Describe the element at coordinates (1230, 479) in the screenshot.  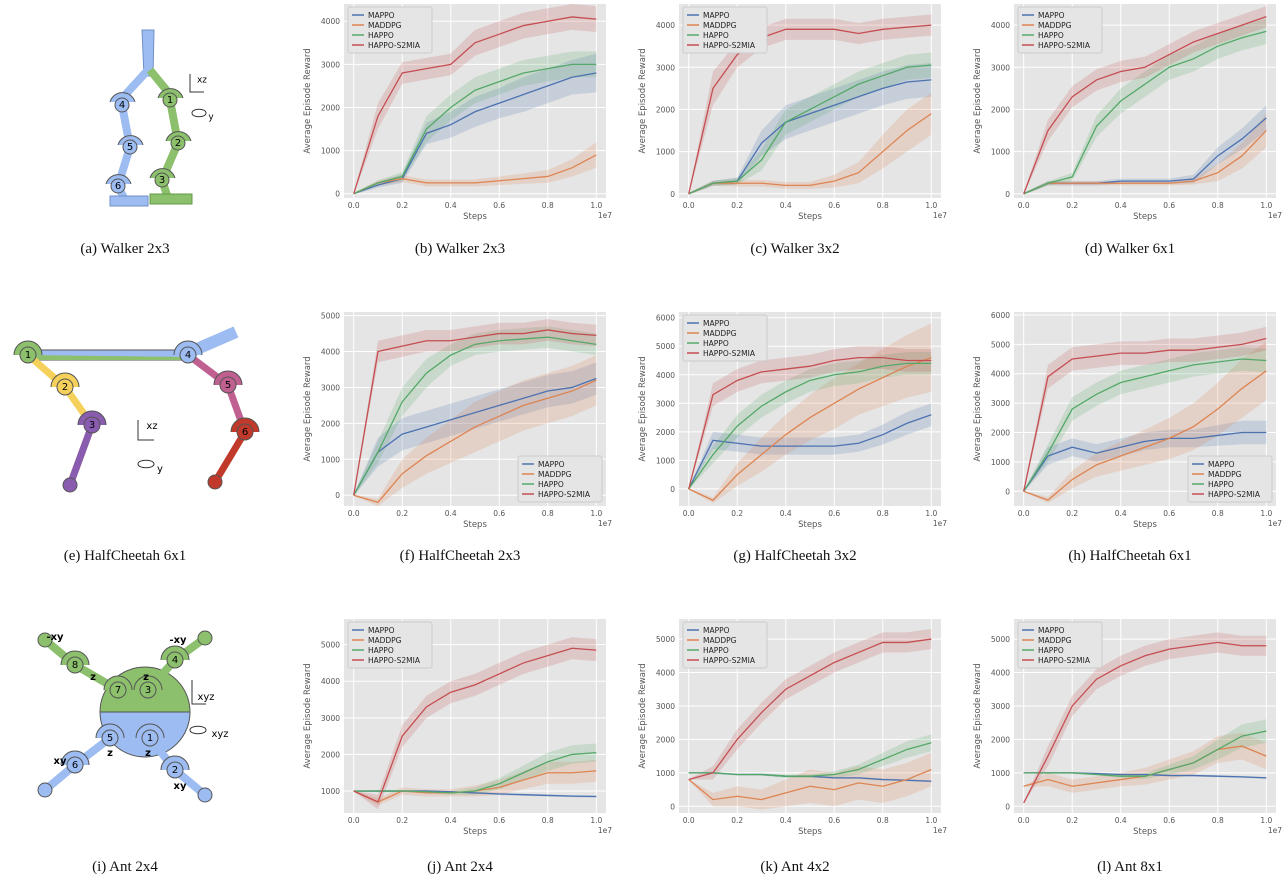
I see `legend-box` at that location.